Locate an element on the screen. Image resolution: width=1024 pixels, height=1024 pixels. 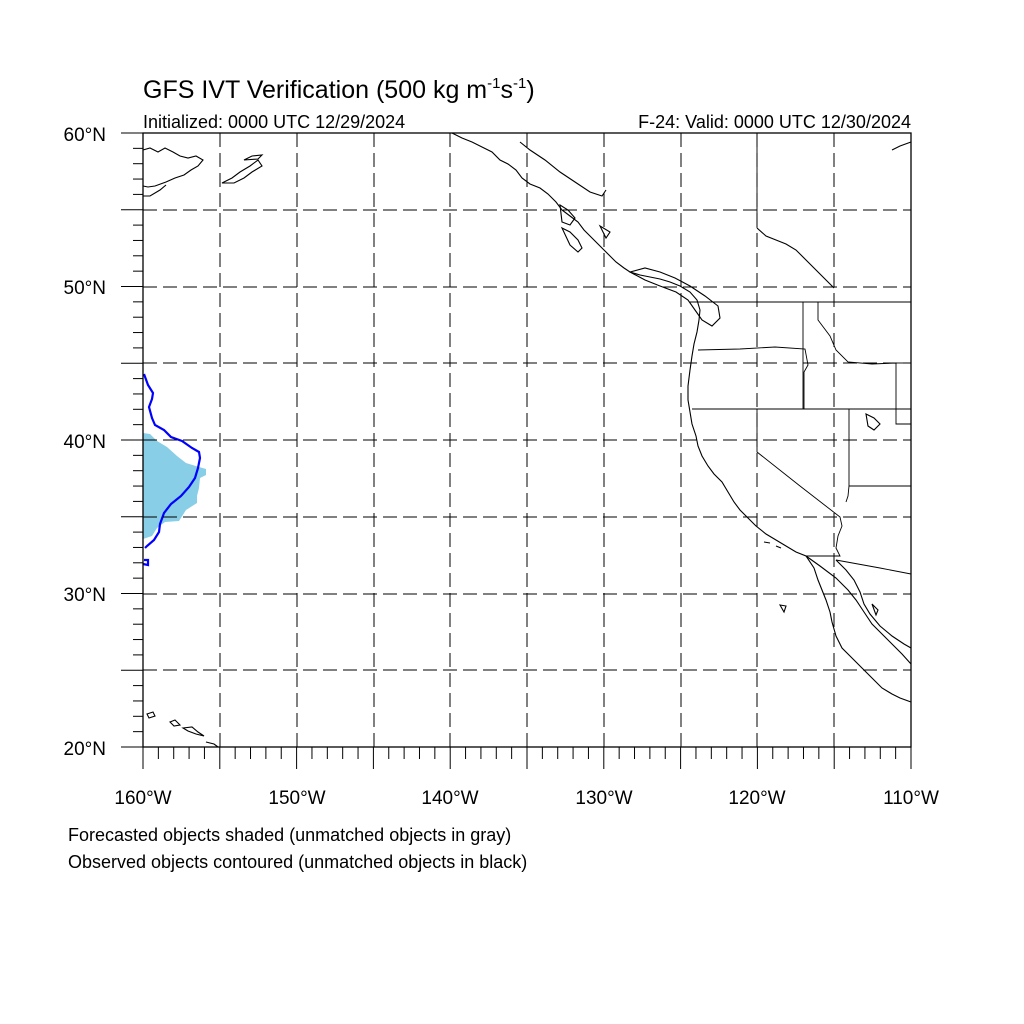
lat-label-30: 30°N is located at coordinates (85, 595).